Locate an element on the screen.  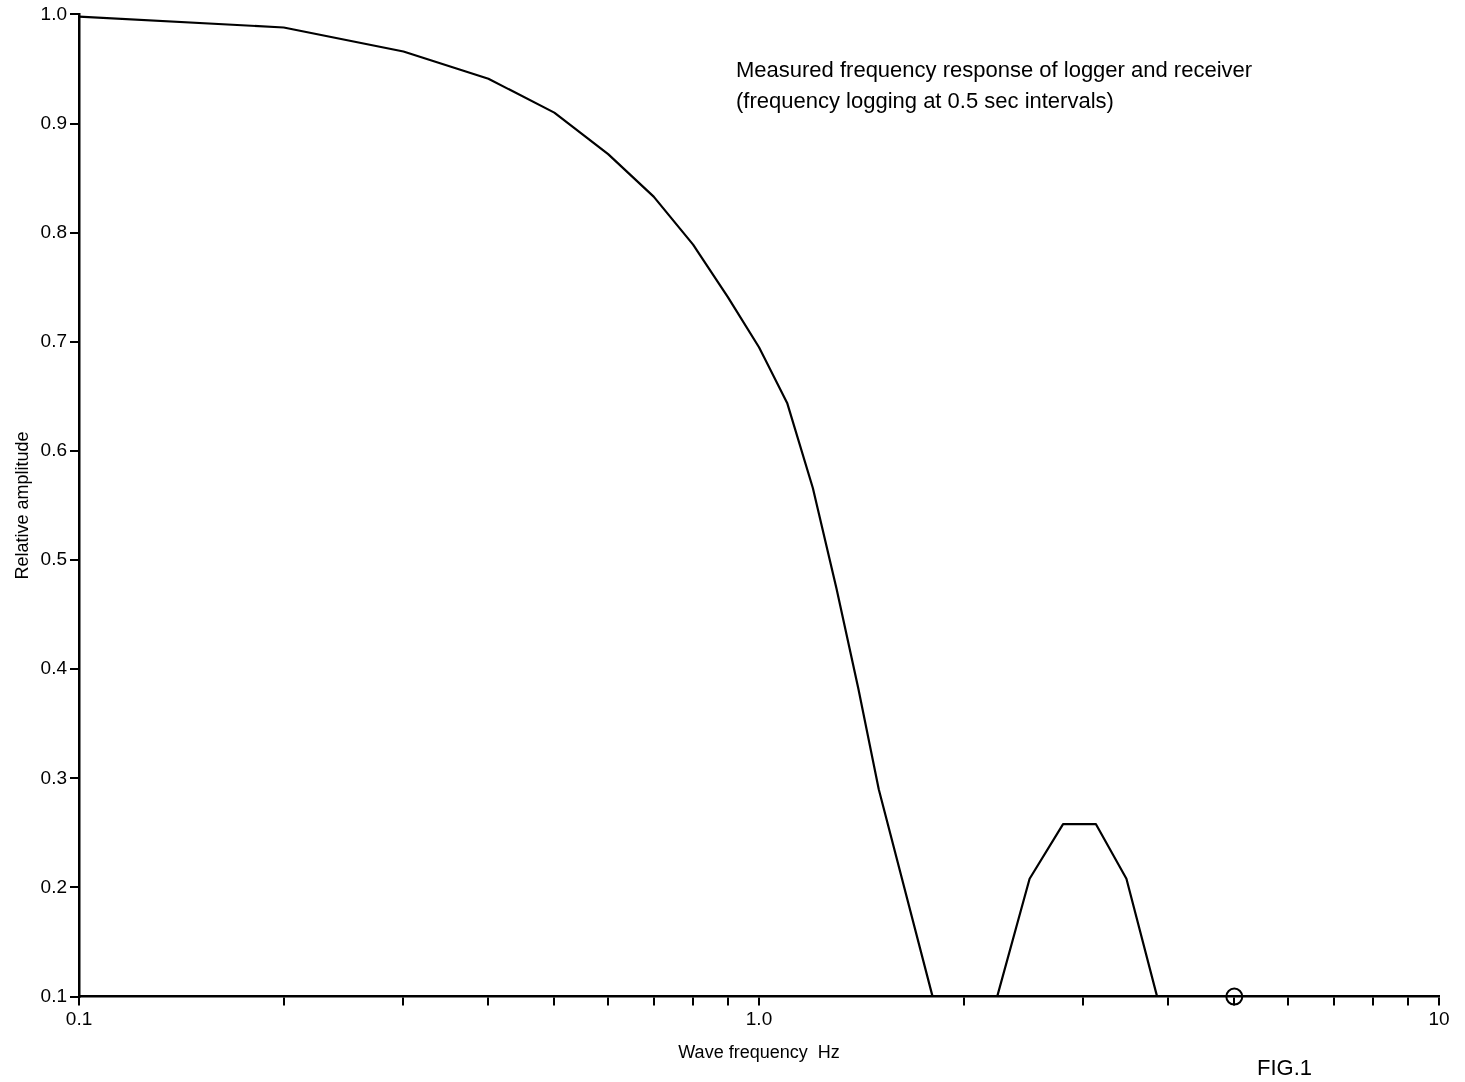
y-tick-label: 0.2 is located at coordinates (54, 886).